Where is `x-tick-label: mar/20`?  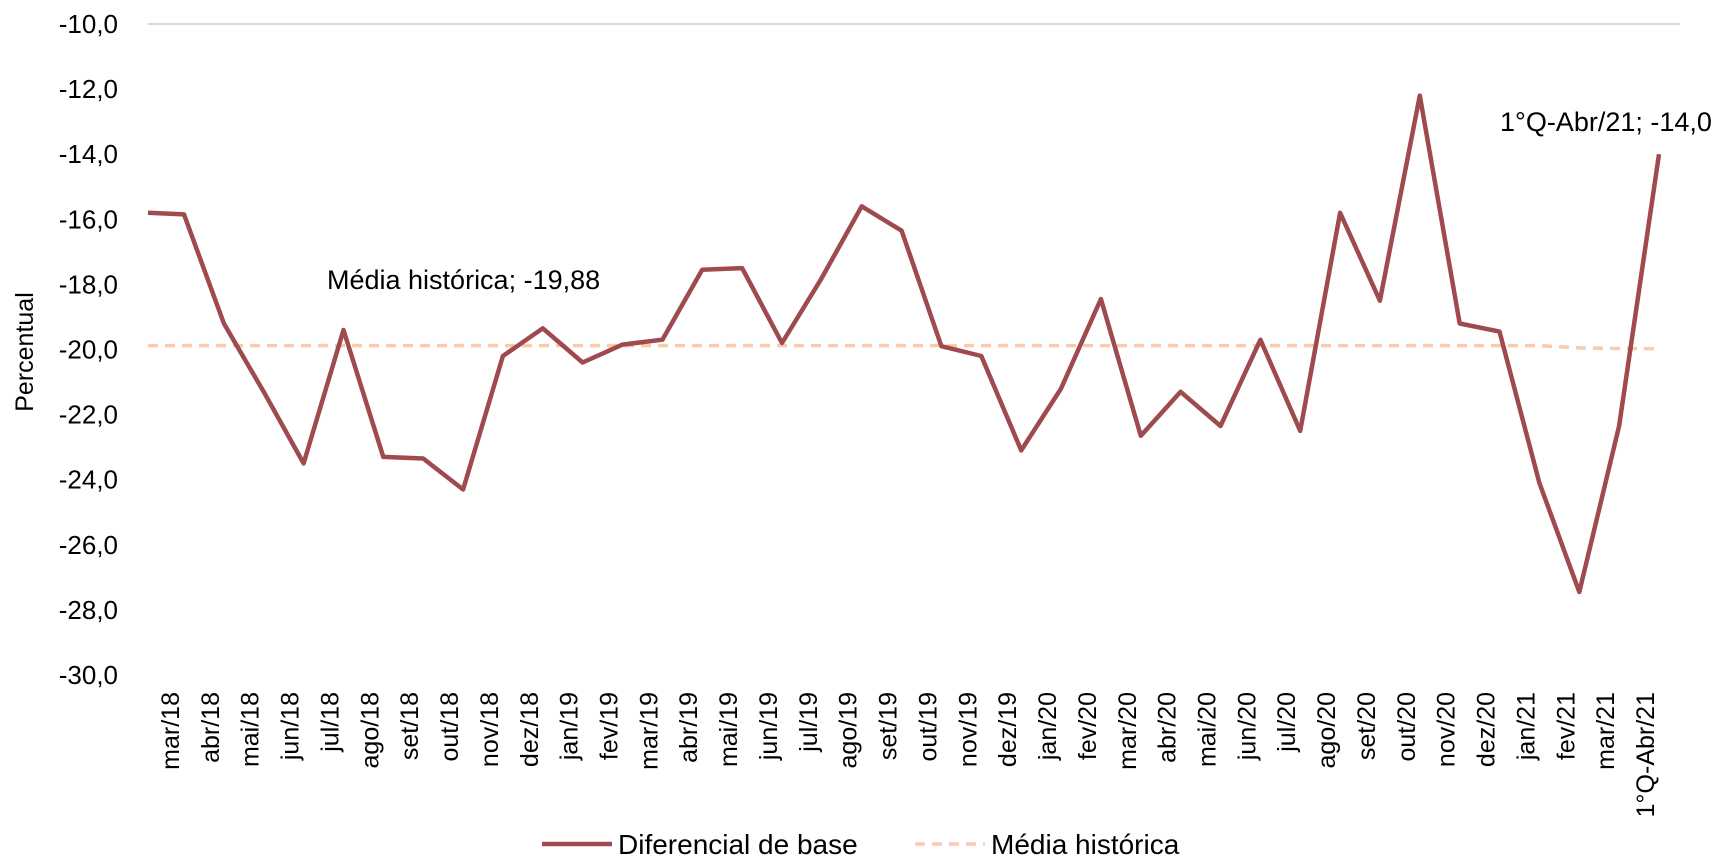
x-tick-label: mar/20 is located at coordinates (1128, 731).